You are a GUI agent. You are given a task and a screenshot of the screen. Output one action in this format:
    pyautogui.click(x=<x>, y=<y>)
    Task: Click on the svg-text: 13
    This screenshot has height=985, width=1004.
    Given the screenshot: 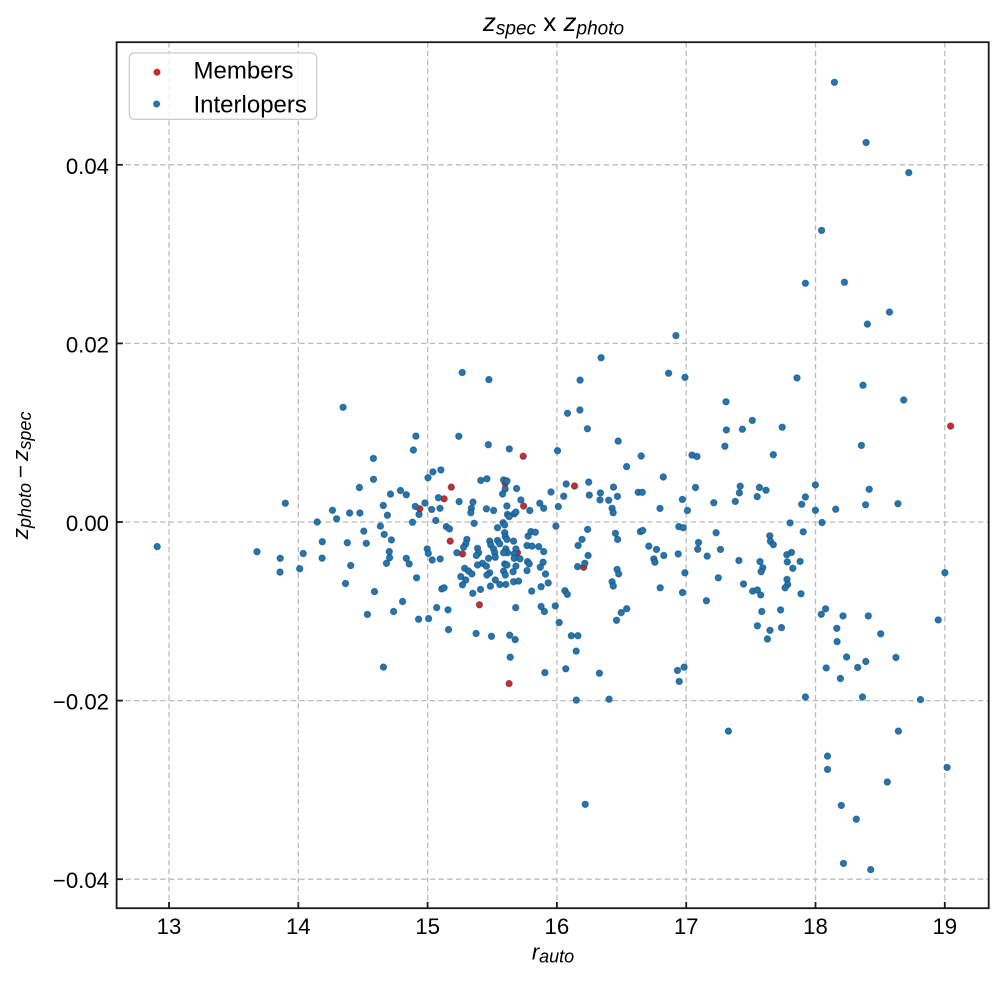 What is the action you would take?
    pyautogui.click(x=169, y=926)
    